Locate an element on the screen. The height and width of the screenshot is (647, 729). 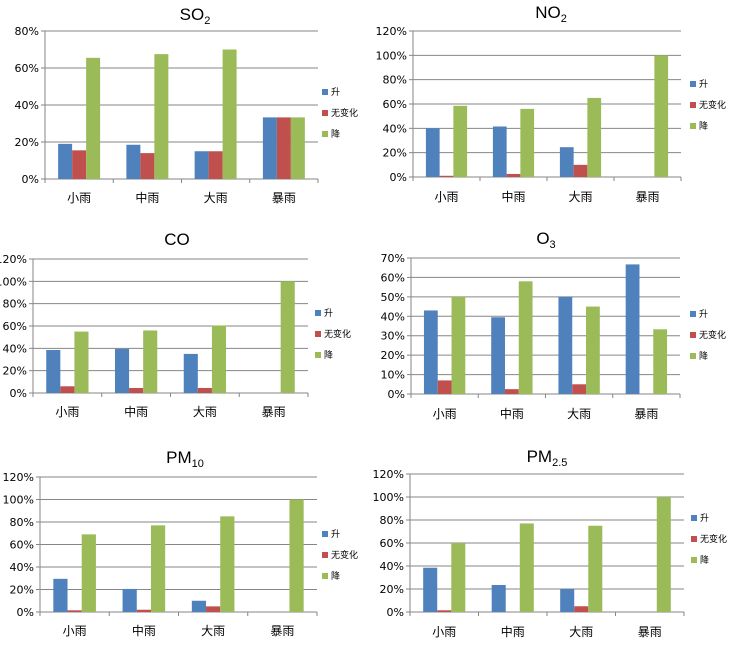
chart-title-main: NO is located at coordinates (548, 12).